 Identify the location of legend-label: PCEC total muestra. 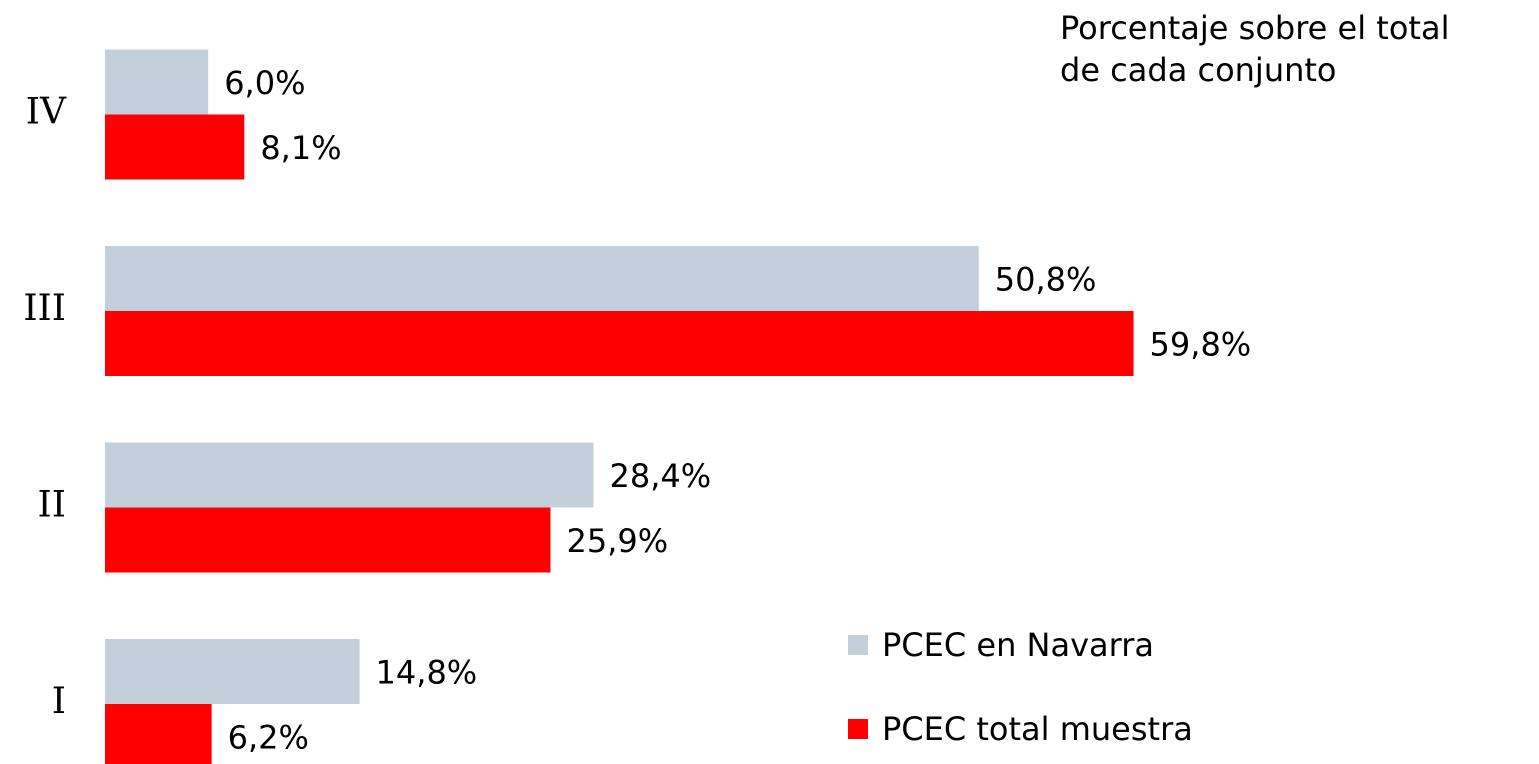
(1037, 729).